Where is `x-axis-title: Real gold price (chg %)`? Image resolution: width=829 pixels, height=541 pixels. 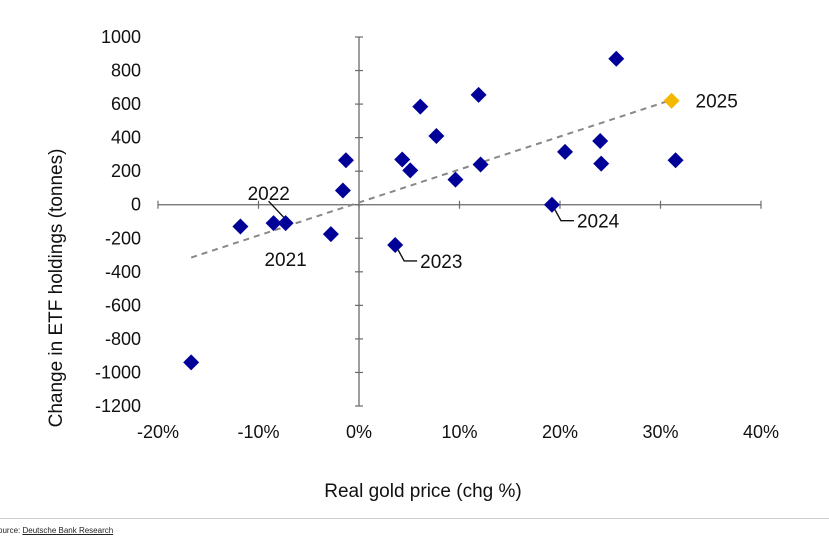
x-axis-title: Real gold price (chg %) is located at coordinates (422, 491).